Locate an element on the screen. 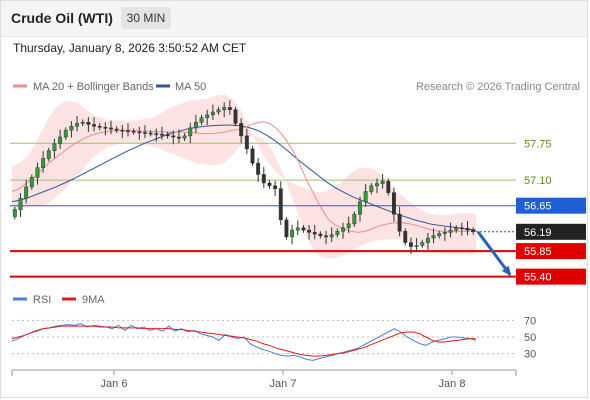 The width and height of the screenshot is (590, 400). price-level-labels: 57.75 57.10 56.65 55.85 55.40 56.19 is located at coordinates (551, 211).